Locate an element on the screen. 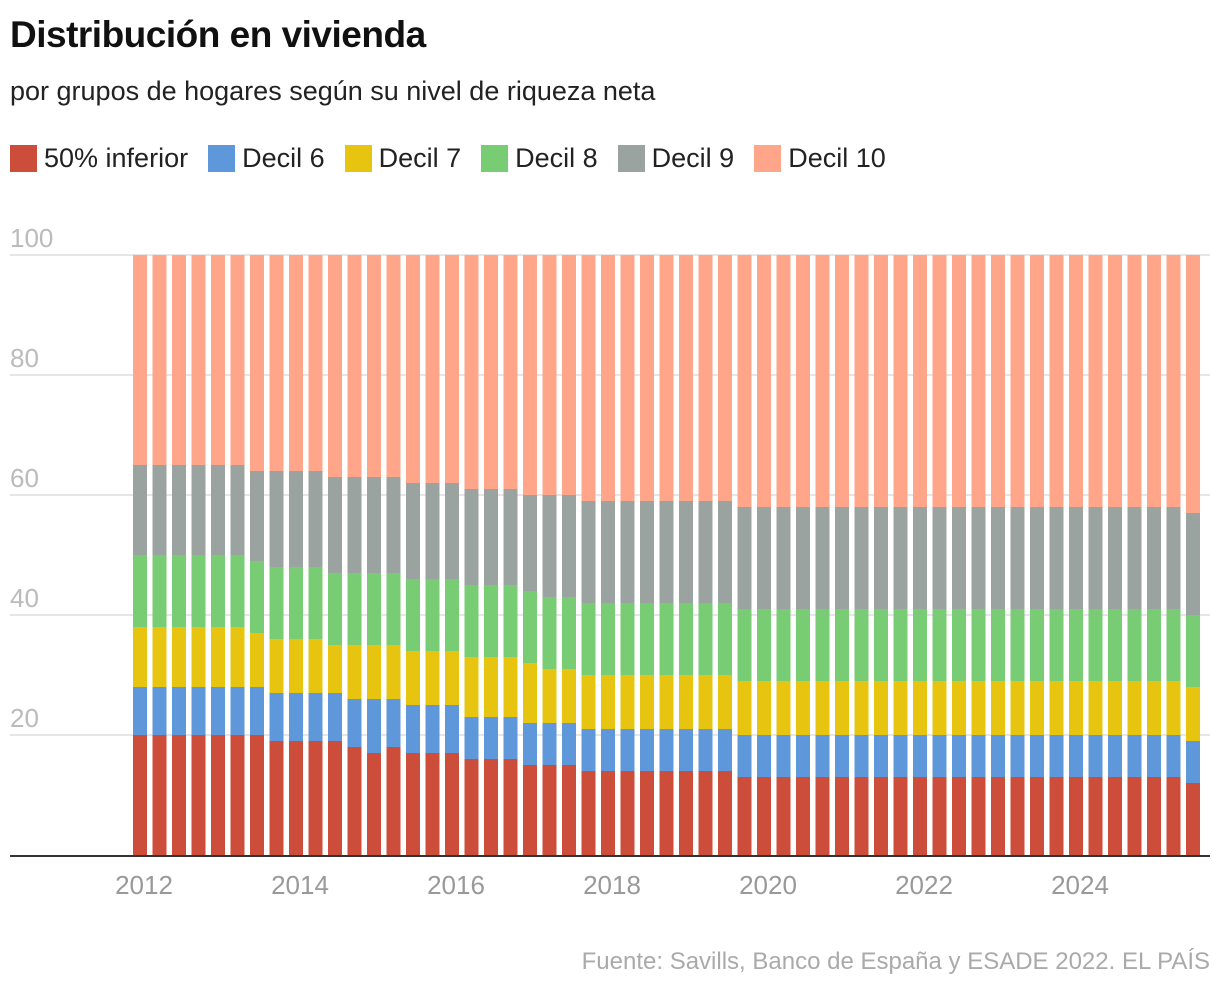 The height and width of the screenshot is (992, 1220). x-tick-label: 2016 is located at coordinates (456, 885).